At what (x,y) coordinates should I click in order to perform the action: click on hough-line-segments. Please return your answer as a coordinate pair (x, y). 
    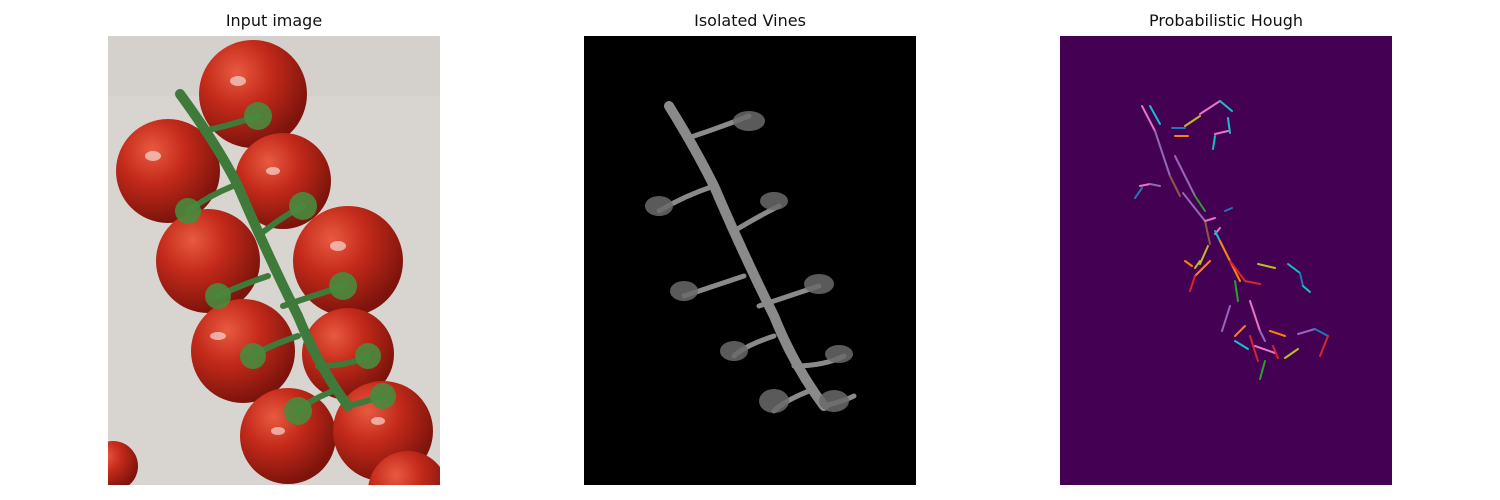
    Looking at the image, I should click on (1231, 240).